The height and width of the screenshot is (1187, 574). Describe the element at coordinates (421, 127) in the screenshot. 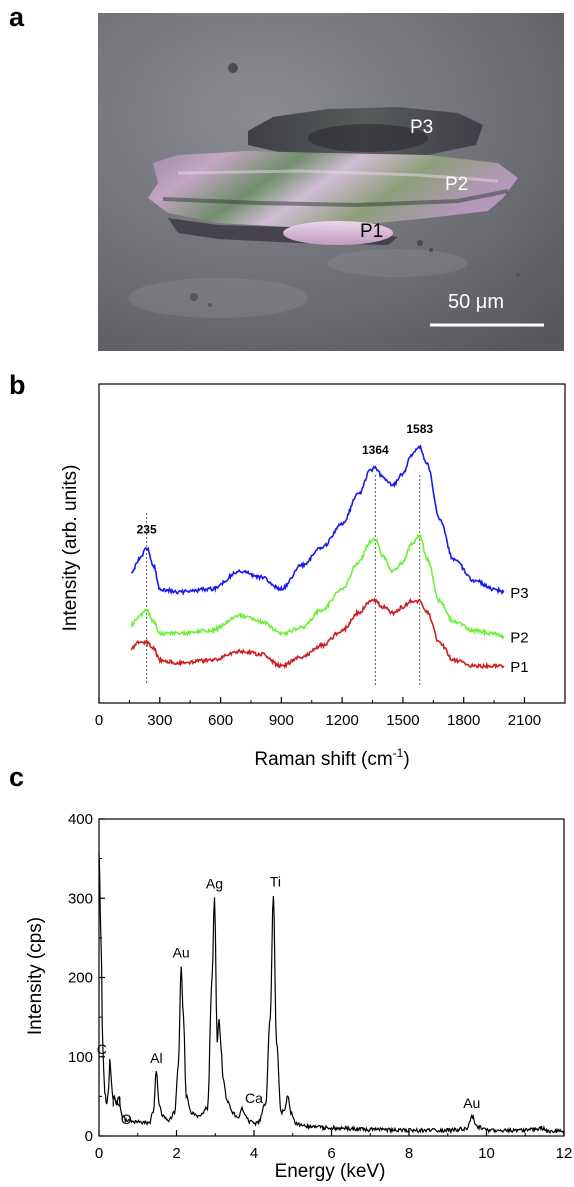

I see `micrograph-label-p3: P3` at that location.